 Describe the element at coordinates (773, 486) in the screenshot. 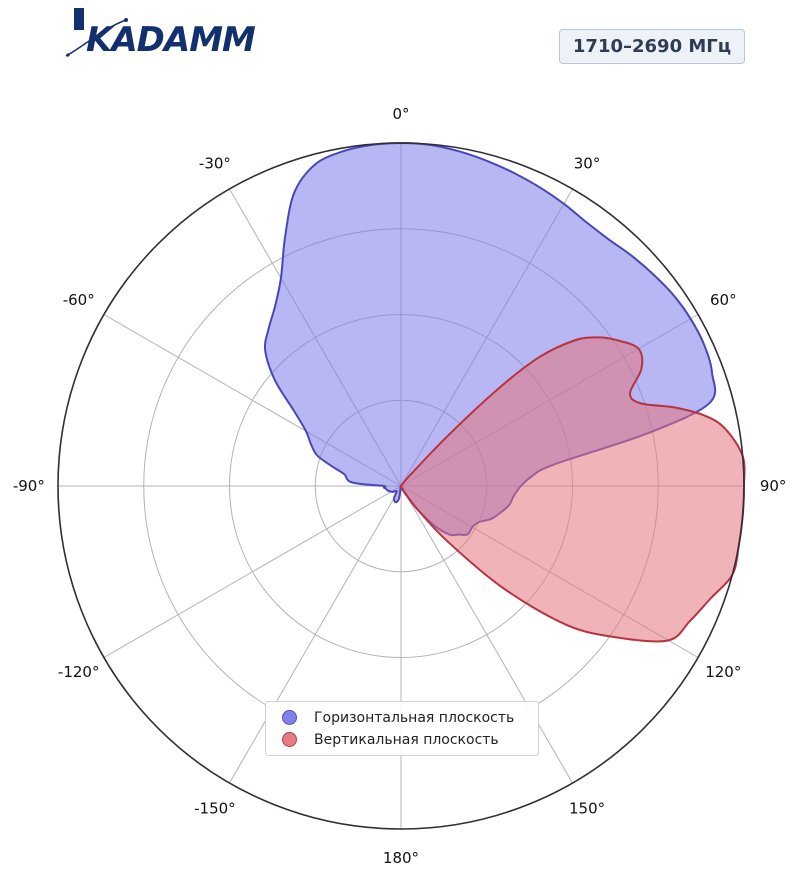

I see `angle-tick-label: 90°` at that location.